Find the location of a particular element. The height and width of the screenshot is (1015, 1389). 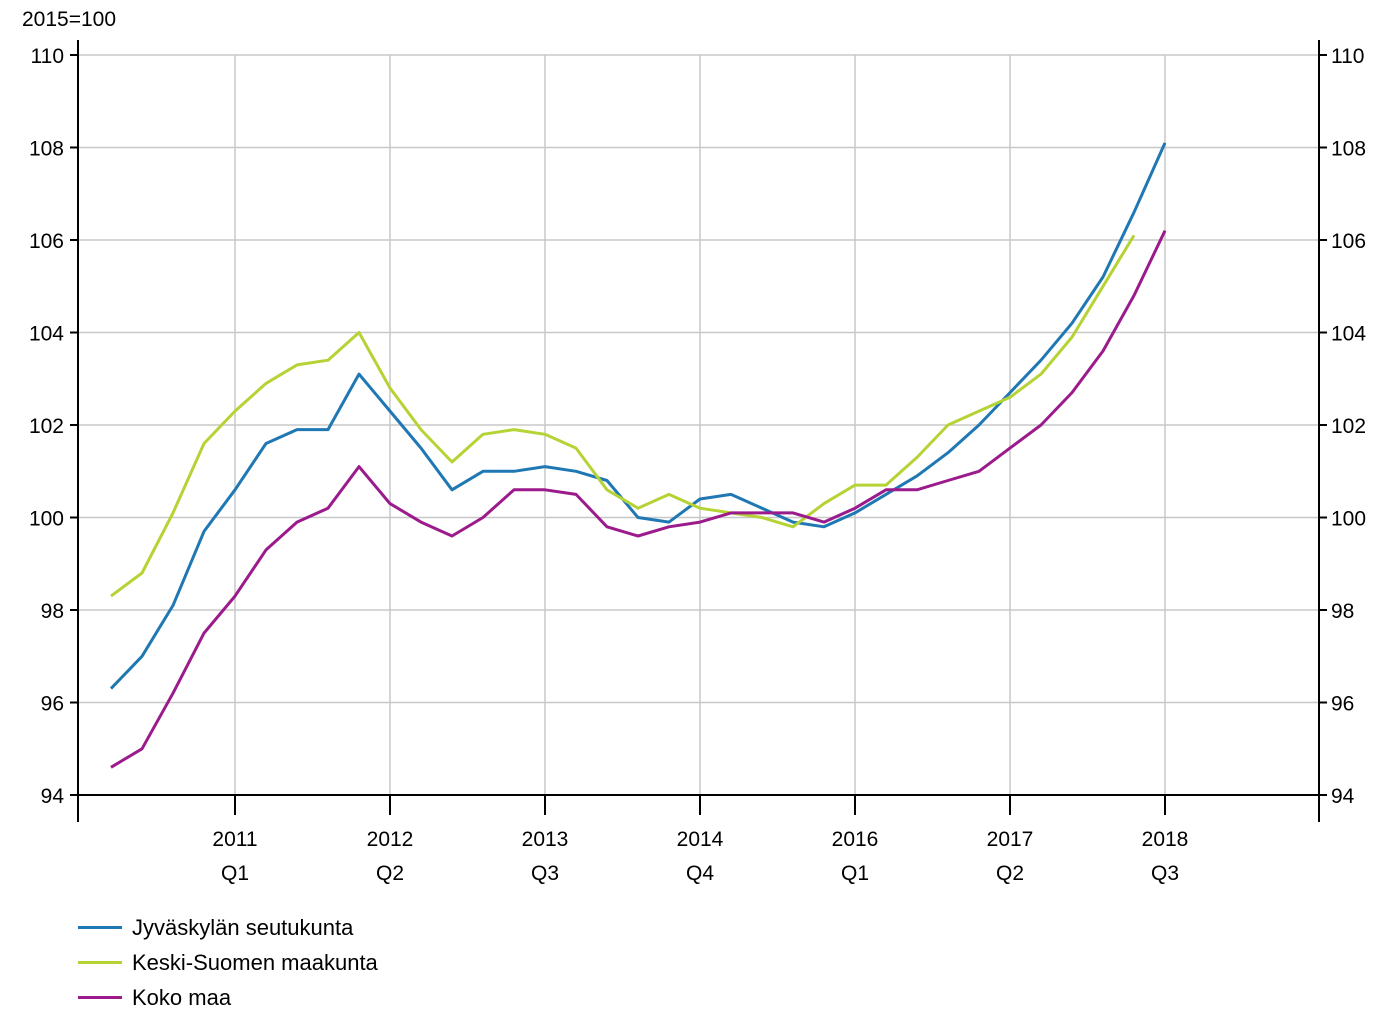

y-tick-label-right: 100 is located at coordinates (1348, 519).